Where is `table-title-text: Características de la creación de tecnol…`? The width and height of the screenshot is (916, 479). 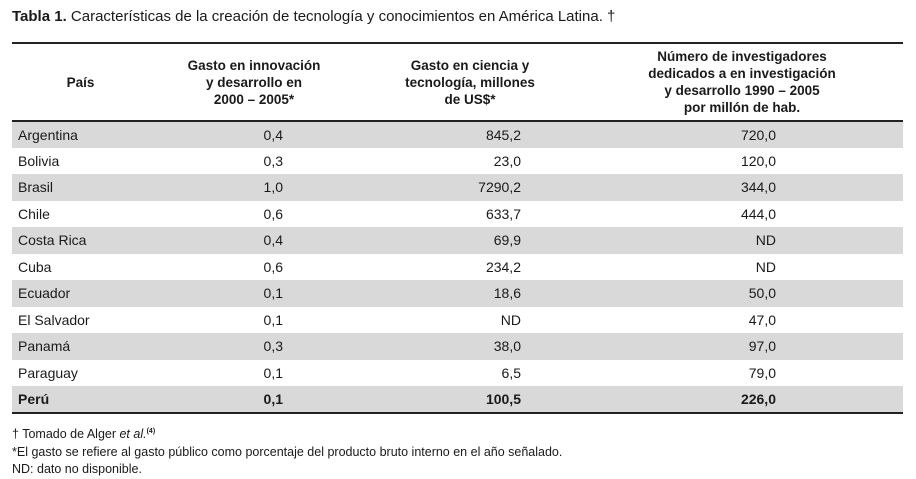
table-title-text: Características de la creación de tecnol… is located at coordinates (341, 16).